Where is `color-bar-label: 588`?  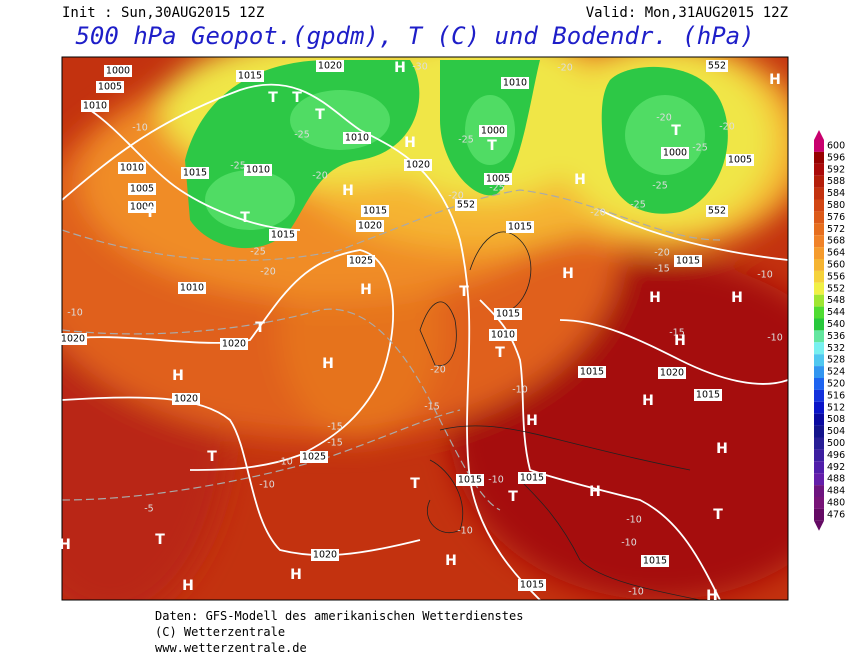
color-bar-label: 588 is located at coordinates (836, 181).